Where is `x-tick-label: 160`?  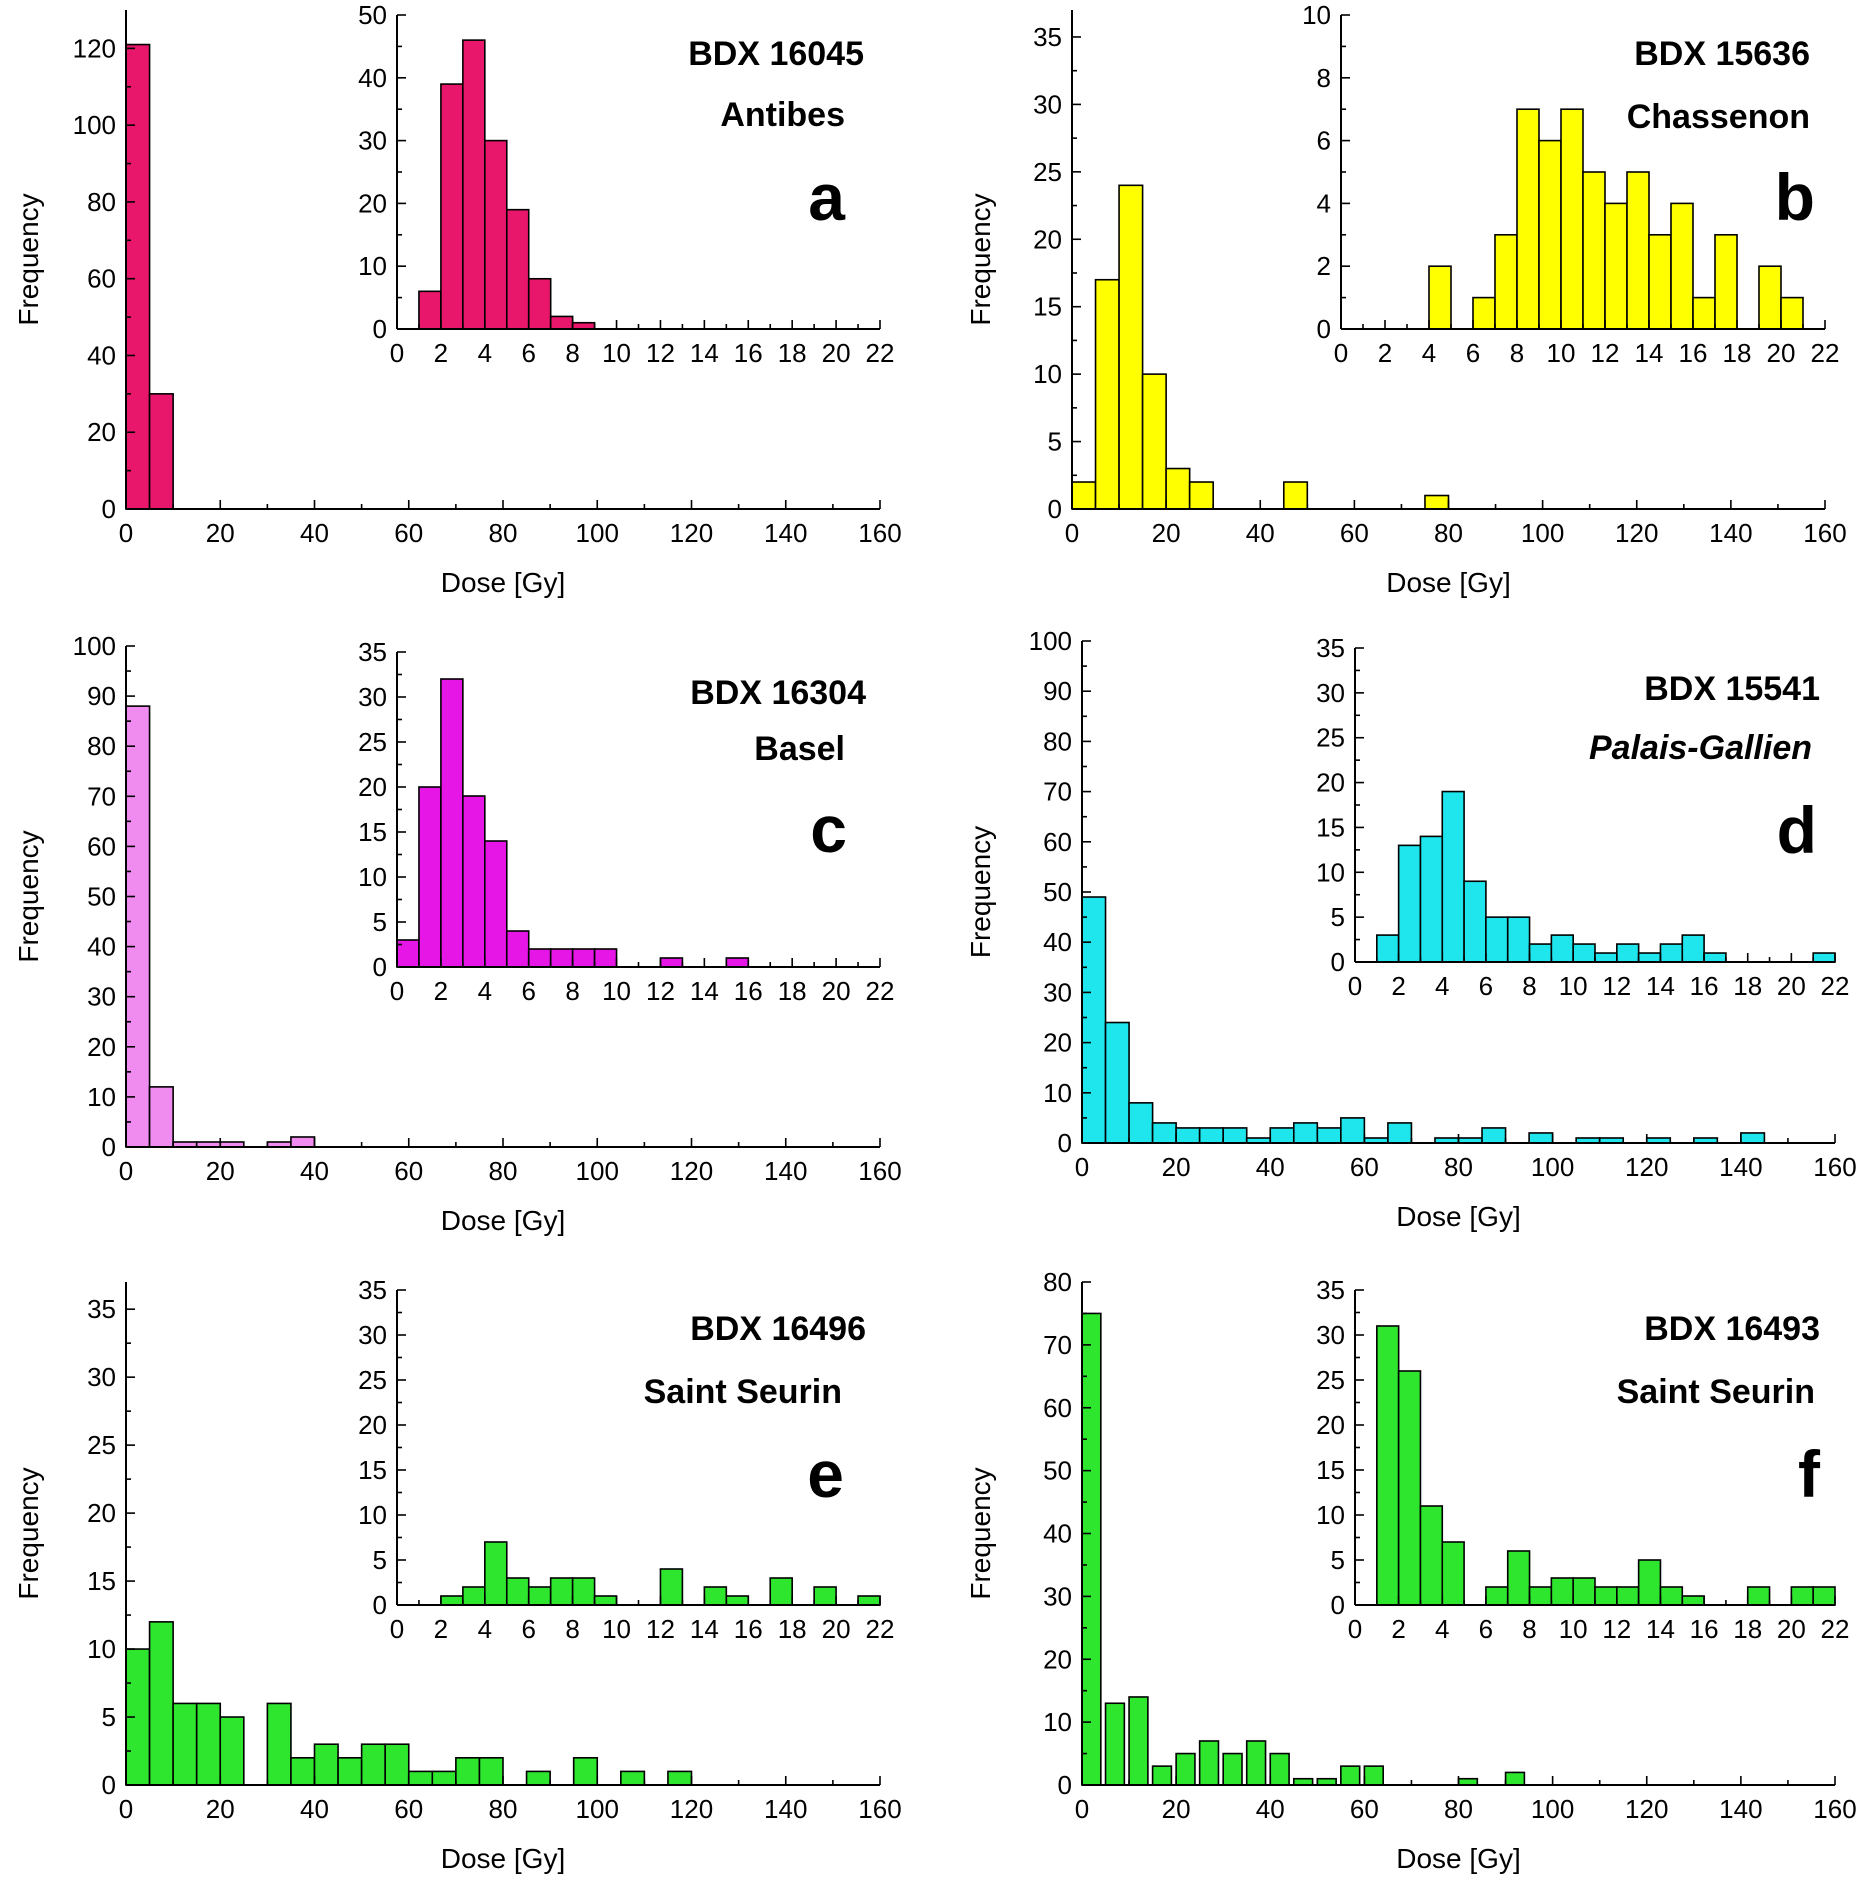
x-tick-label: 160 is located at coordinates (879, 1171).